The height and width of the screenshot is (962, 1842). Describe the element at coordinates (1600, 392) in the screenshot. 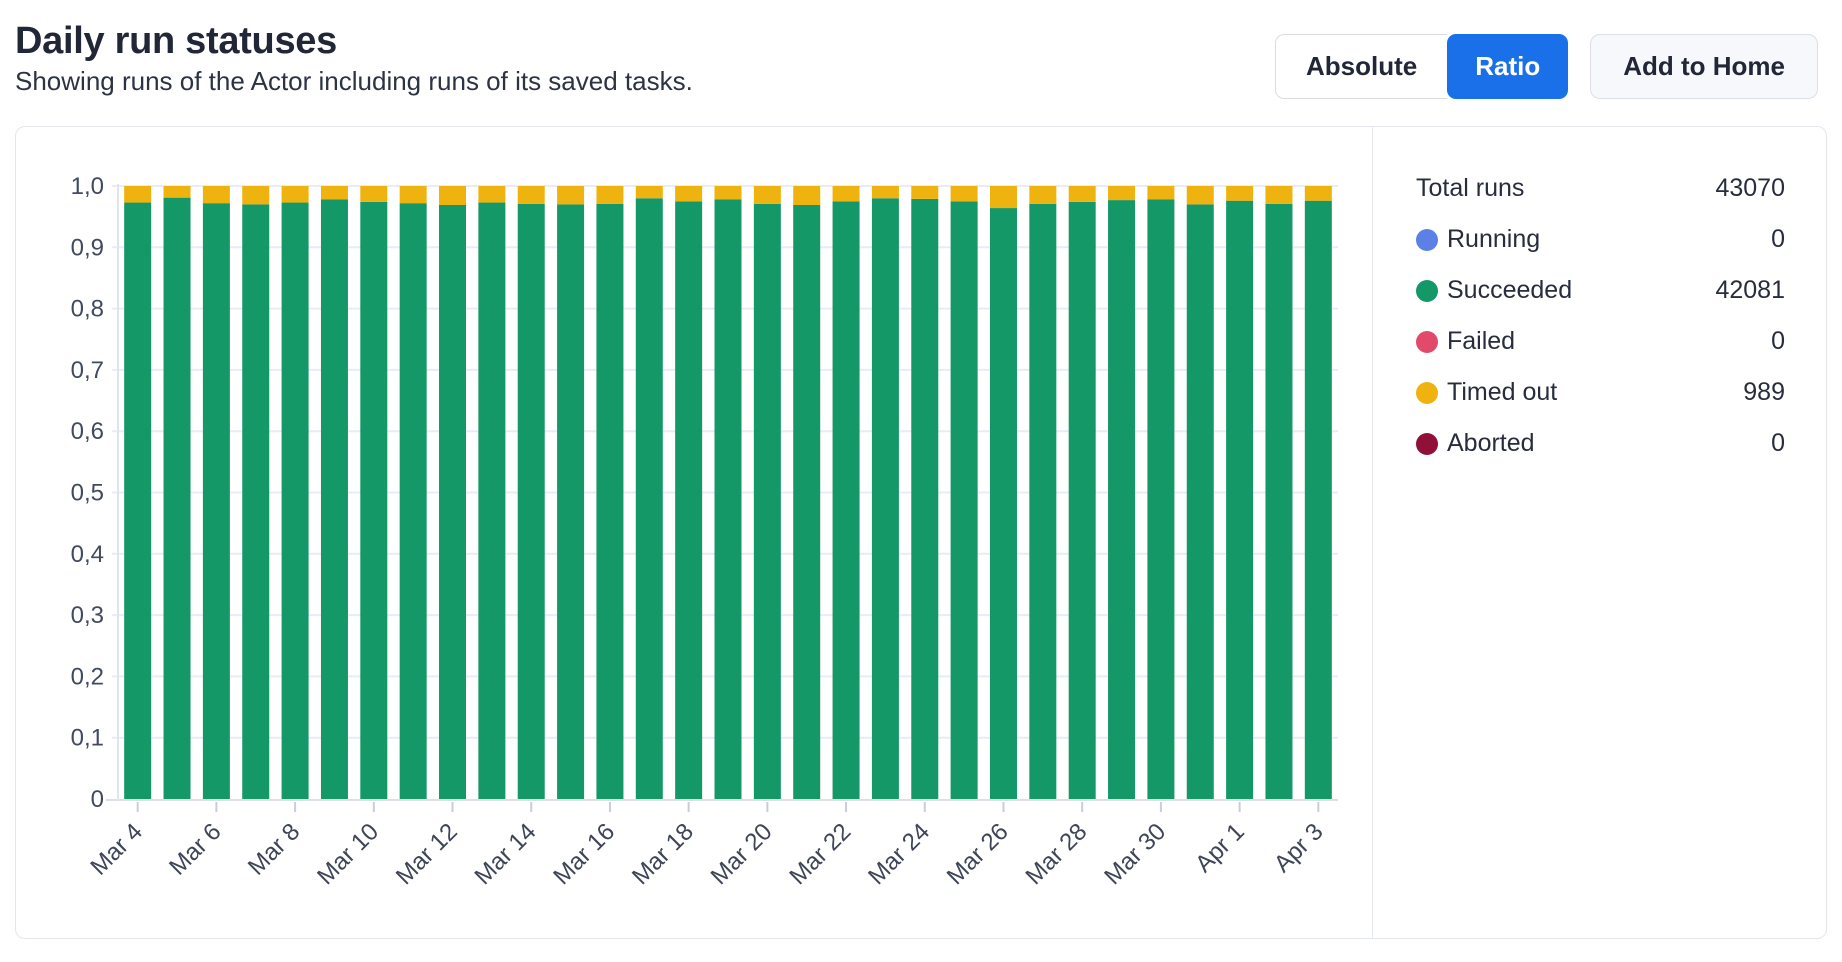

I see `legend-item-timed-out: Timed out 989` at that location.